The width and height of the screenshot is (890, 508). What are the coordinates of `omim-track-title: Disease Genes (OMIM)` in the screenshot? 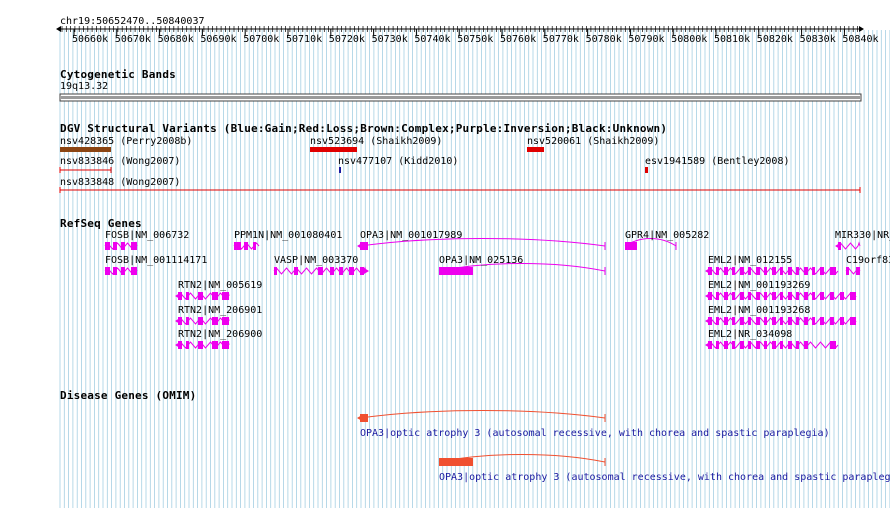 It's located at (128, 395).